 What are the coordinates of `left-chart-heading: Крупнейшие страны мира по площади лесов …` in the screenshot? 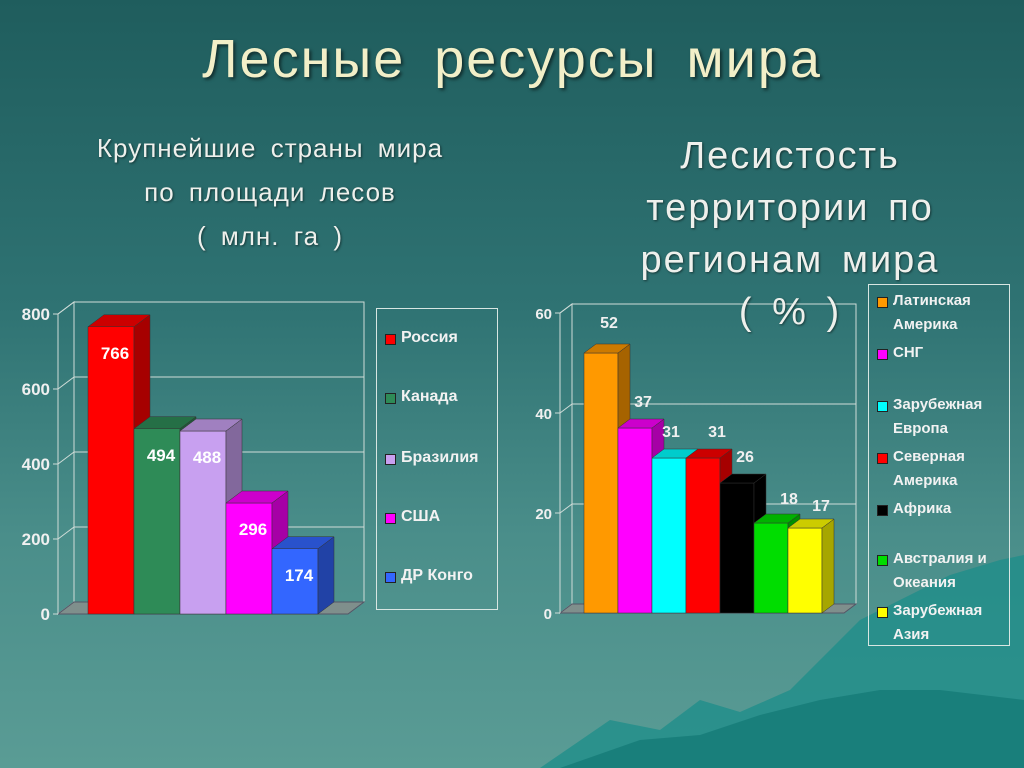 It's located at (270, 192).